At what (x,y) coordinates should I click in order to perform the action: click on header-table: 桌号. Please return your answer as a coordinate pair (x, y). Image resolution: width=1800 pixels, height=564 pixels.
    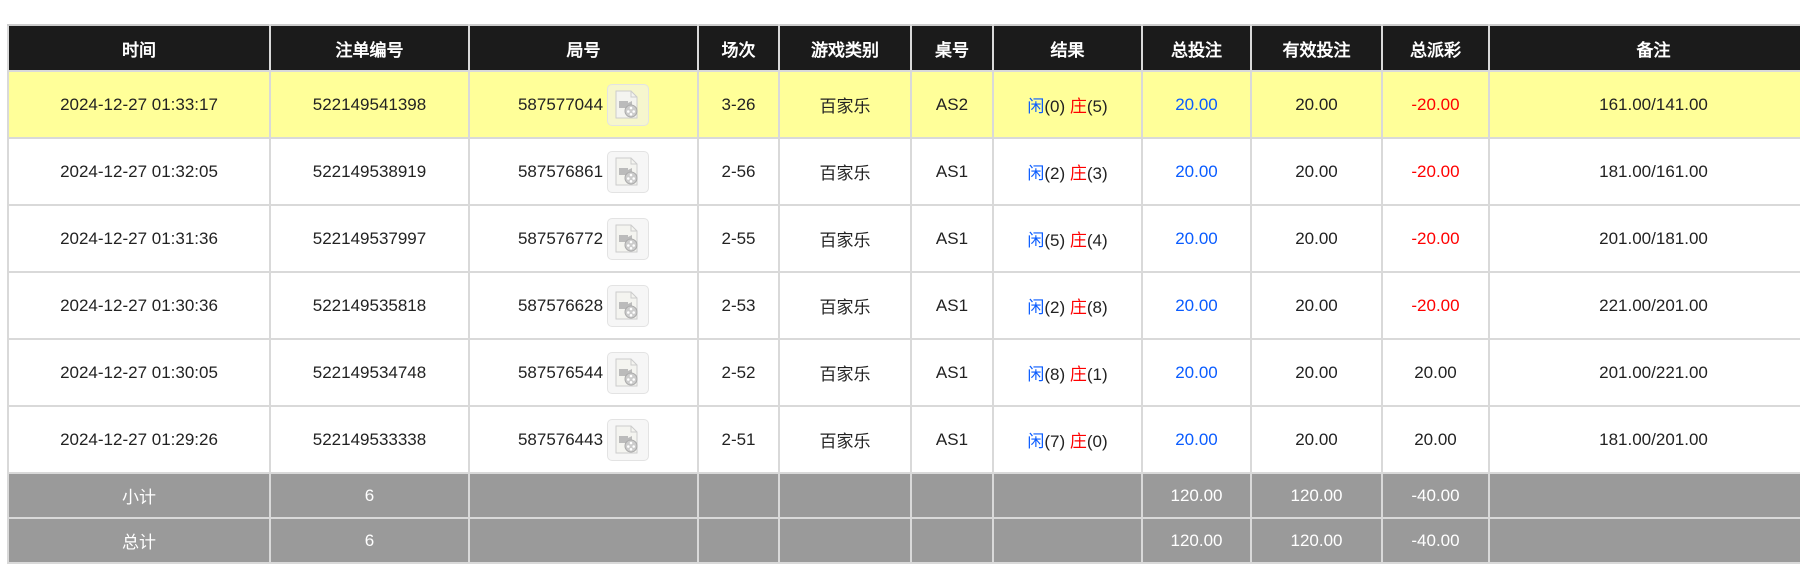
    Looking at the image, I should click on (952, 48).